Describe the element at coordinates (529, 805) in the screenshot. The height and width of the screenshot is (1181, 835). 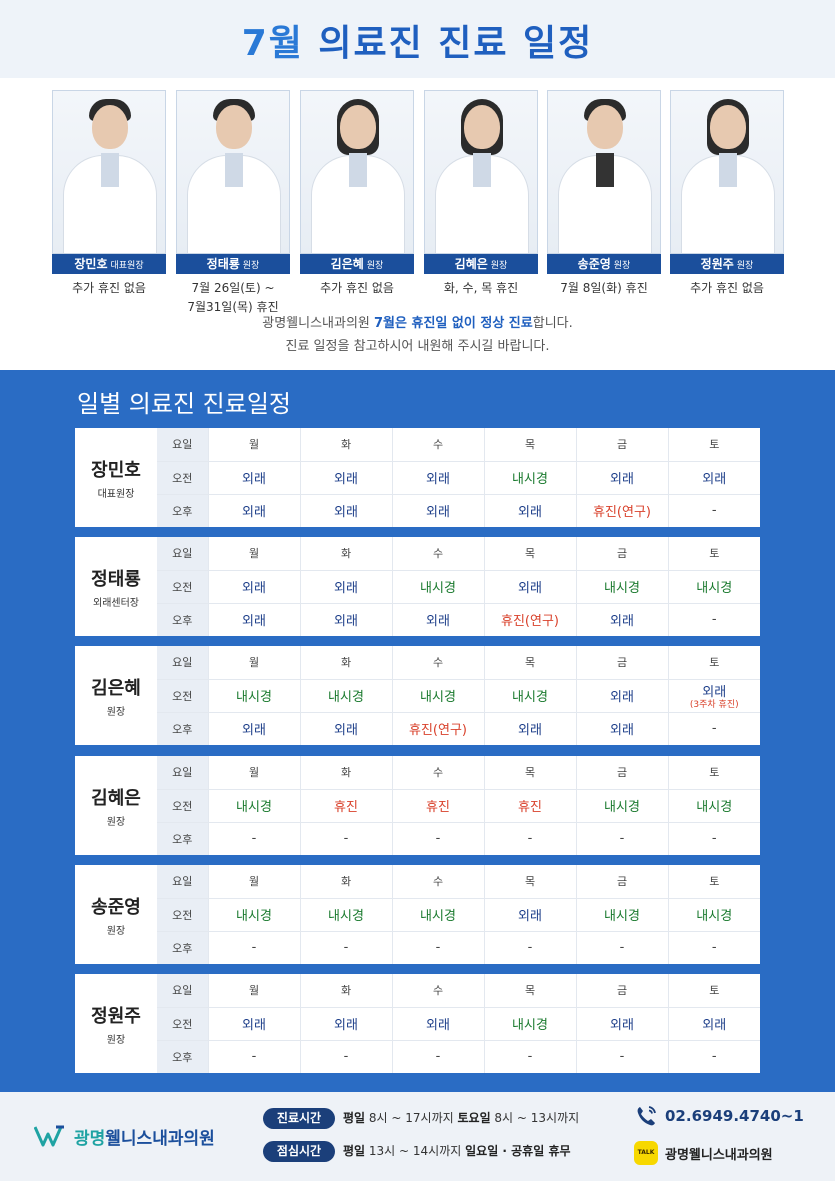
I see `schedule-cell: 휴진` at that location.